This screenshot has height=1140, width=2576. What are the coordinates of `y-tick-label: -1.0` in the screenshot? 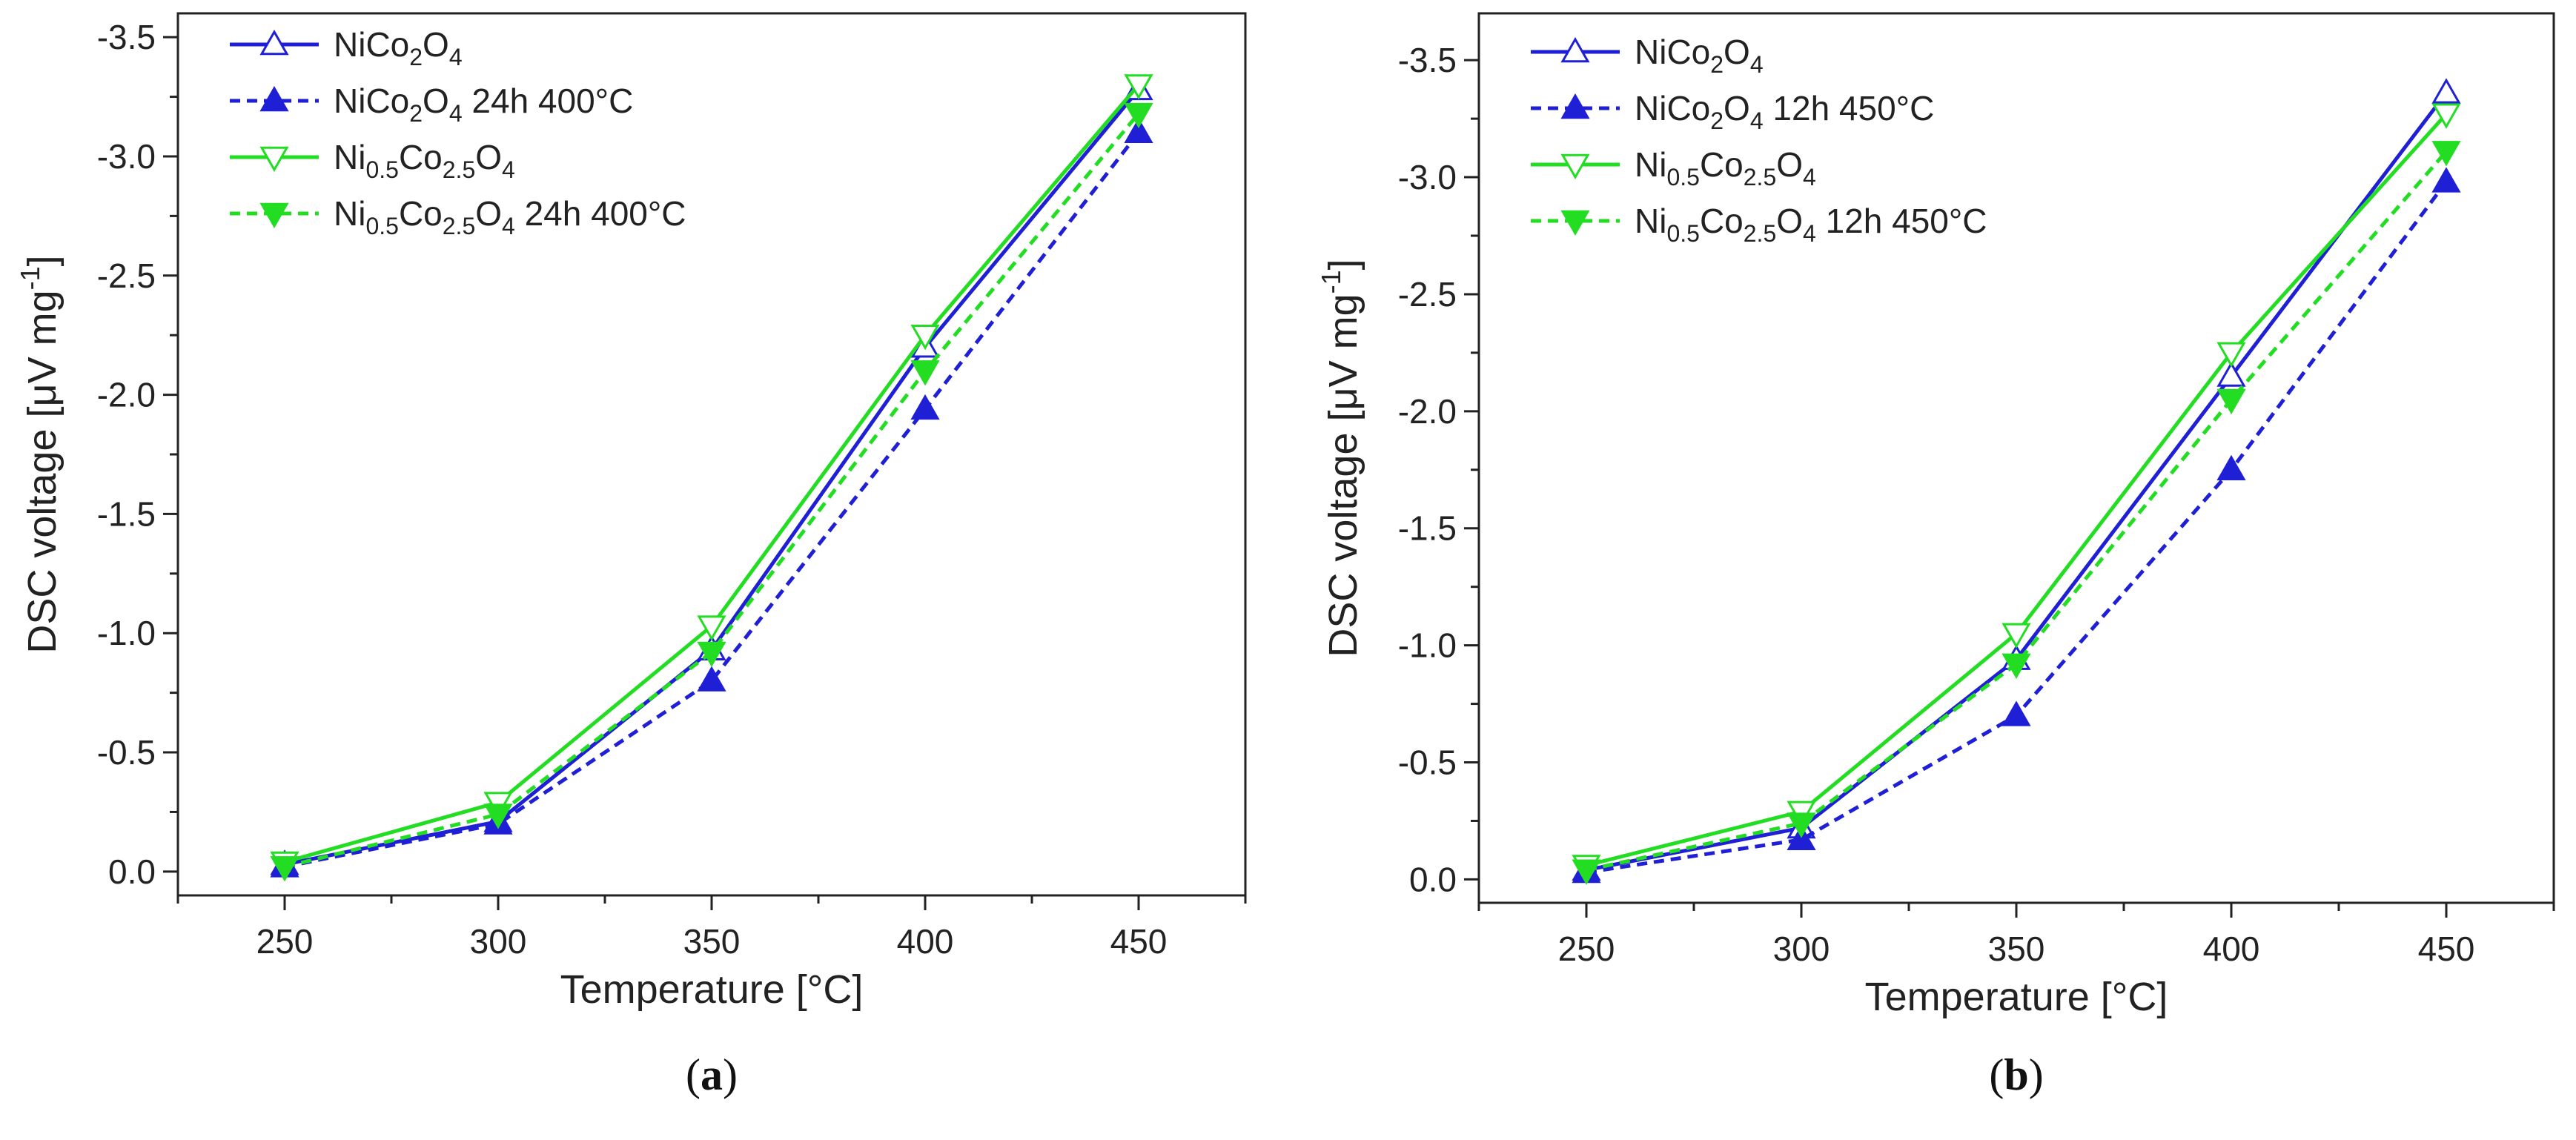 It's located at (126, 633).